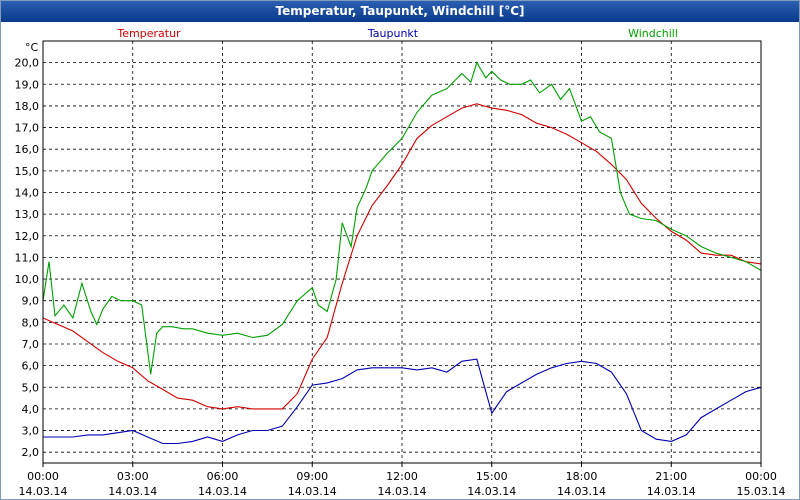 The image size is (800, 500). What do you see at coordinates (31, 431) in the screenshot?
I see `y-tick-label: 3,0` at bounding box center [31, 431].